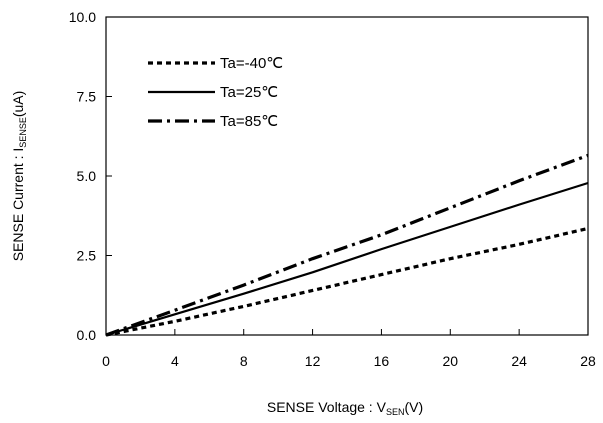 The height and width of the screenshot is (423, 603). I want to click on legend-label-2: Ta=25℃, so click(249, 92).